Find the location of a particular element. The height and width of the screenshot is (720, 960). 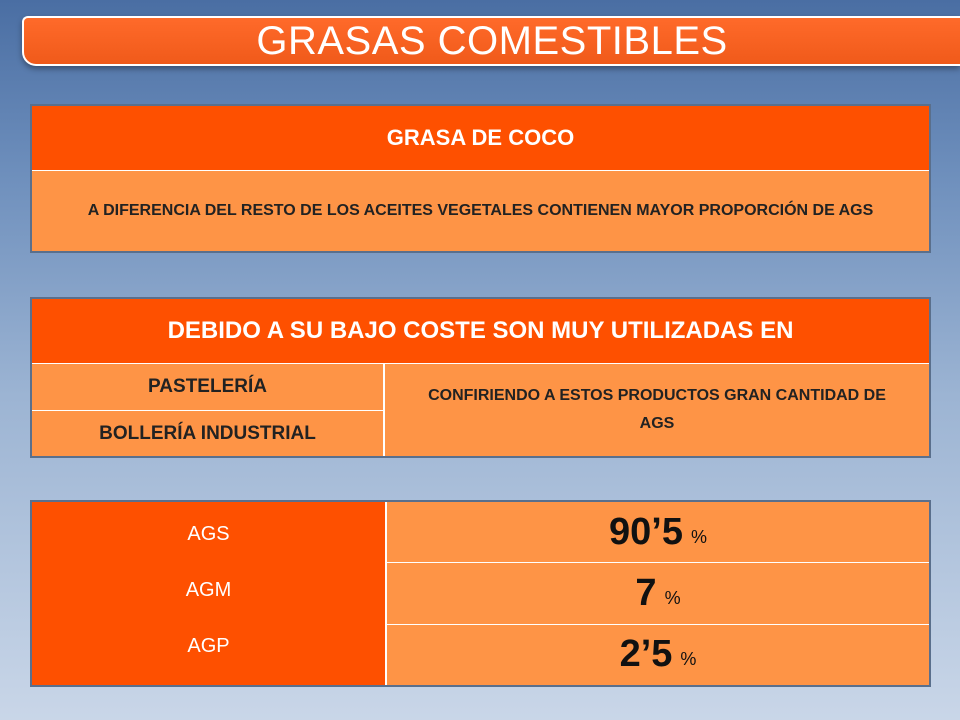

fatty-acid-values: 90’5 % 7 % 2’5 % is located at coordinates (657, 593).